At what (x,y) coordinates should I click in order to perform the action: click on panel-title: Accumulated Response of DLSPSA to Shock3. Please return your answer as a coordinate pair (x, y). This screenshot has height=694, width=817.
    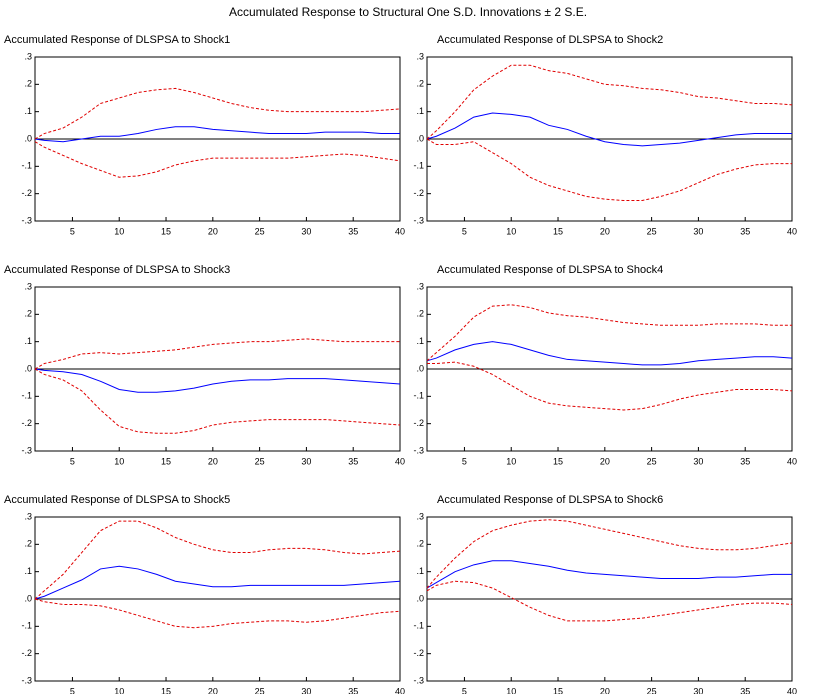
    Looking at the image, I should click on (117, 270).